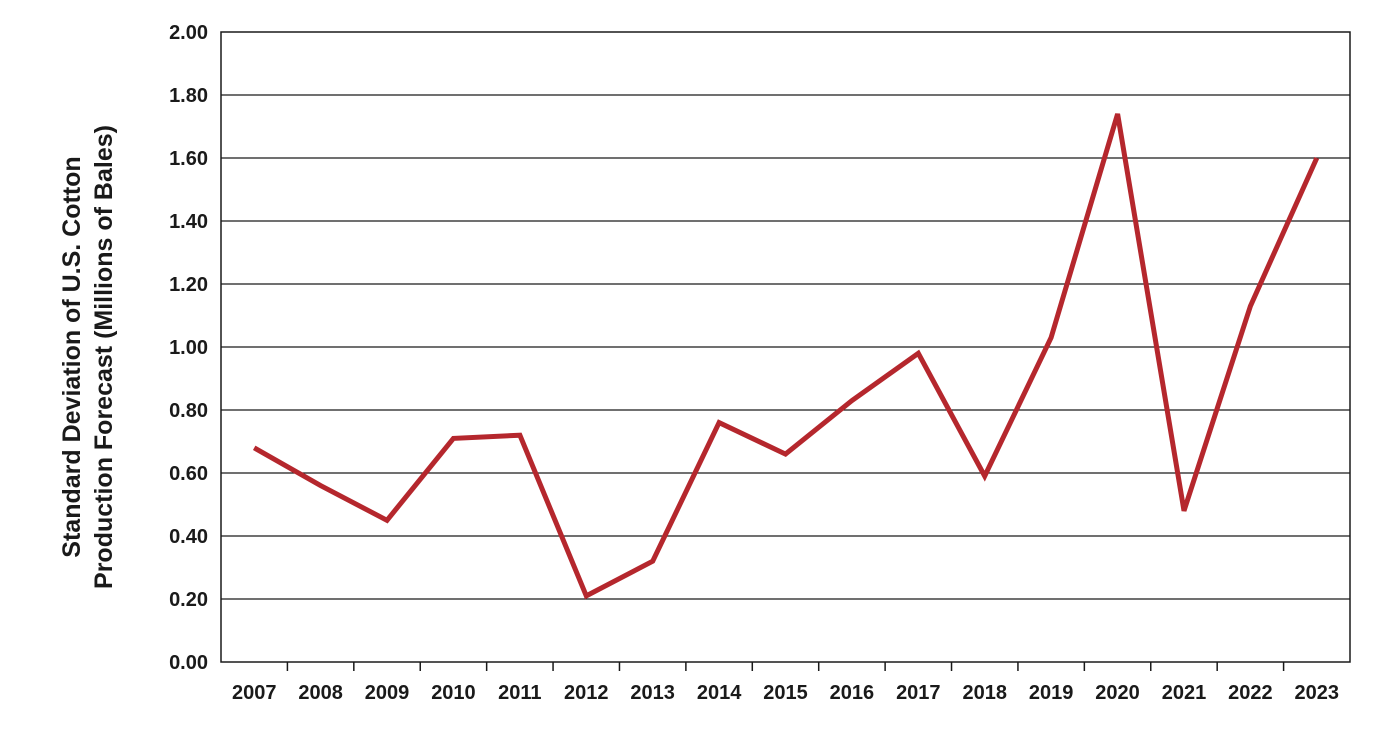 The image size is (1383, 732). What do you see at coordinates (586, 693) in the screenshot?
I see `x-tick-label: 2012` at bounding box center [586, 693].